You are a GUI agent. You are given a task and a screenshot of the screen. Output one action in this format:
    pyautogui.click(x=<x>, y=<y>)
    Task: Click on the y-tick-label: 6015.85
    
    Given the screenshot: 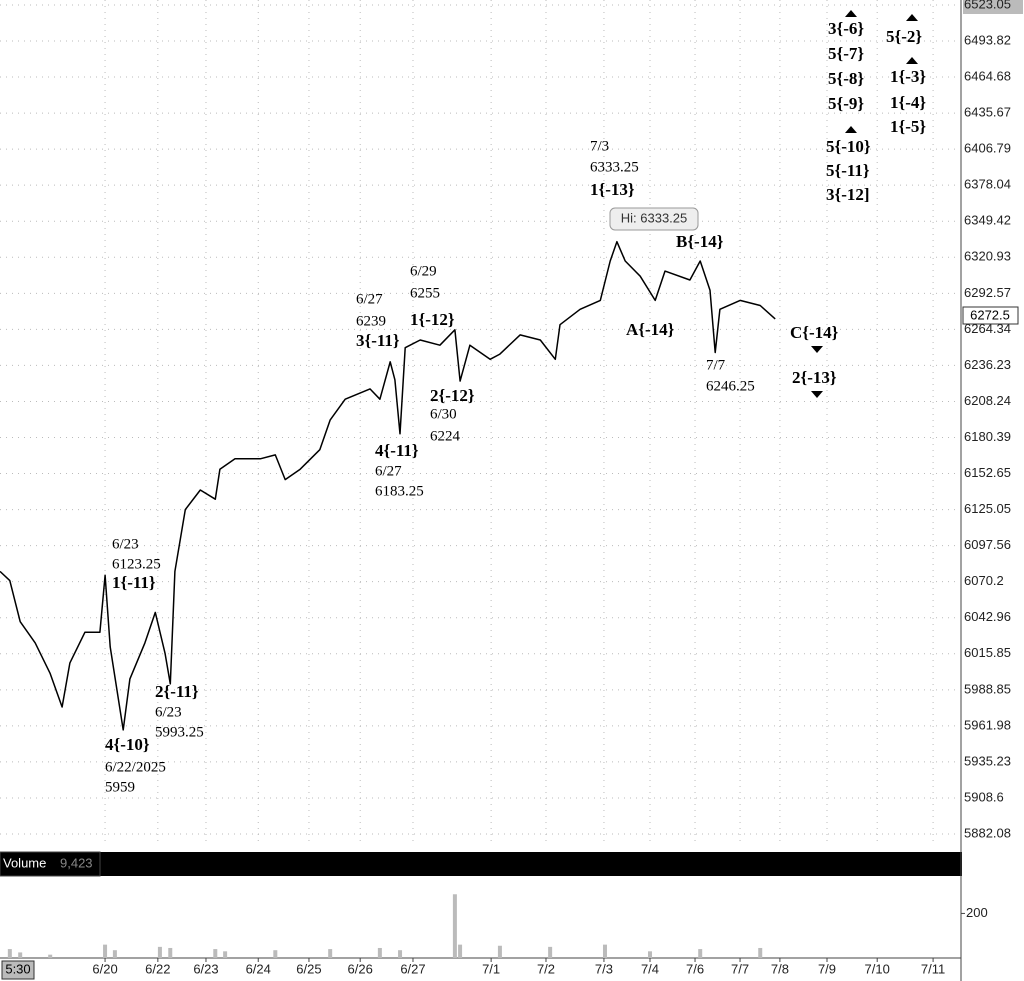 What is the action you would take?
    pyautogui.click(x=987, y=652)
    